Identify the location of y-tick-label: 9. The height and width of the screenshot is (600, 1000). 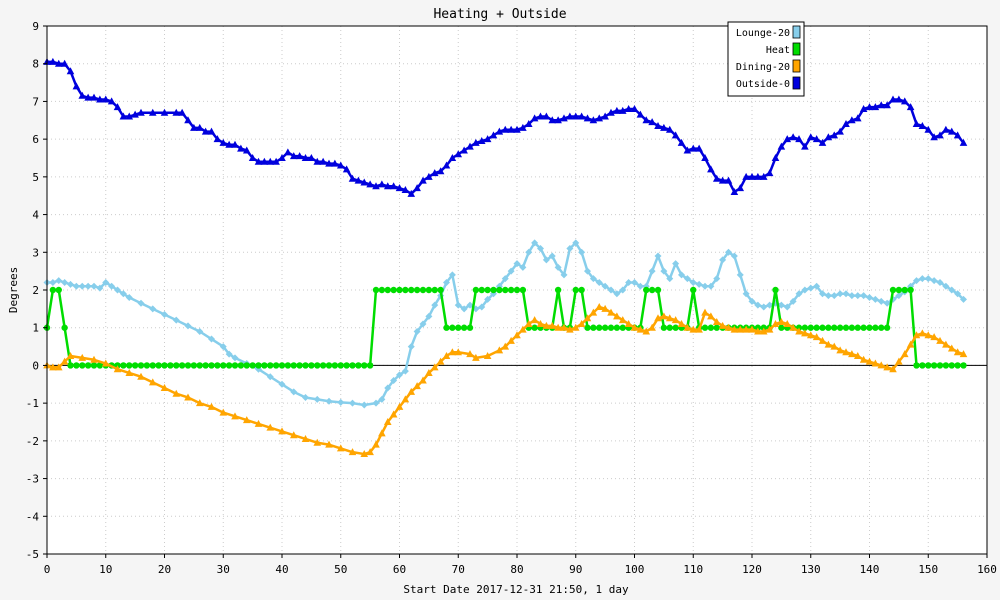
(35, 26).